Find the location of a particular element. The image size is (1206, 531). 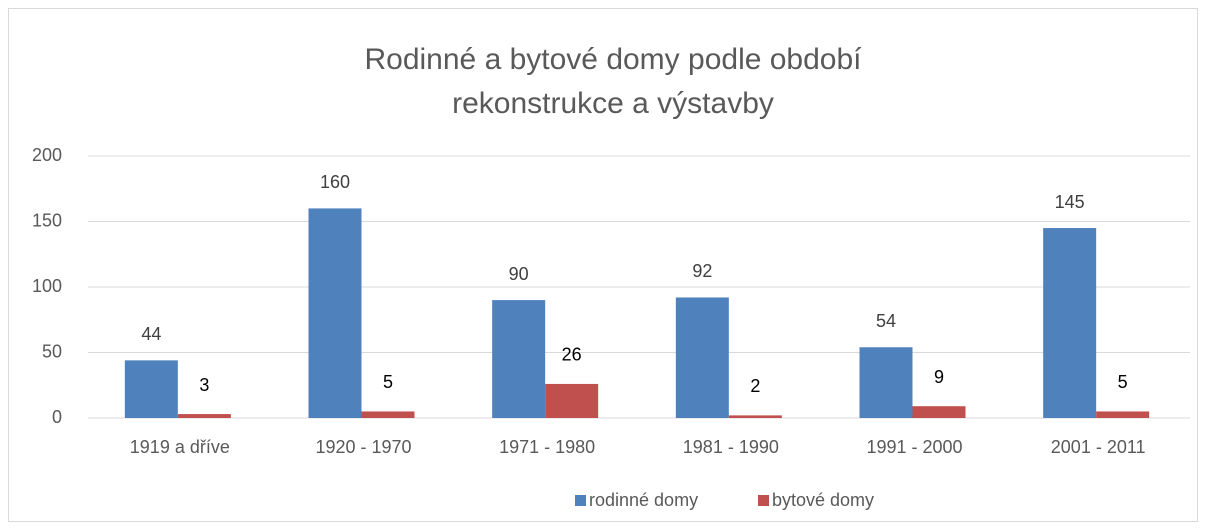

legend-label: bytové domy is located at coordinates (823, 500).